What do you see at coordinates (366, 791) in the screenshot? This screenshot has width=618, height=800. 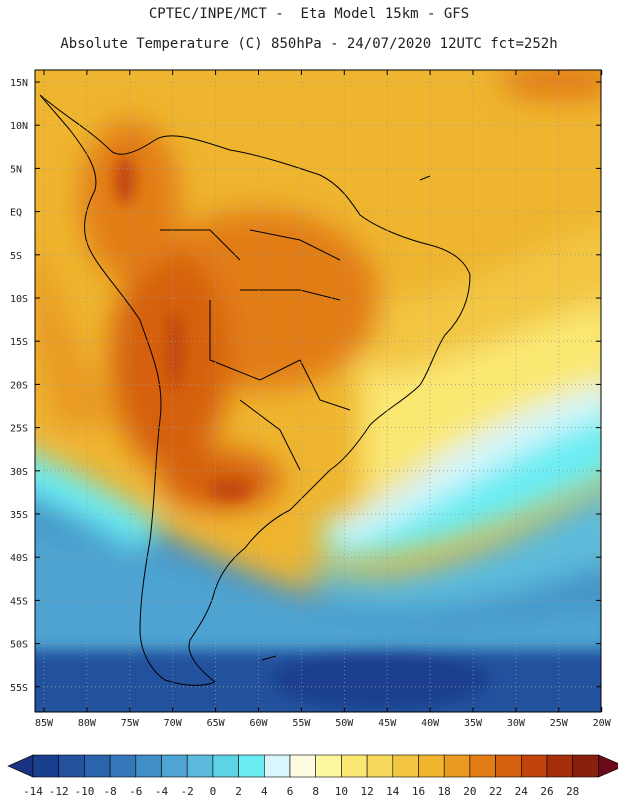 I see `colorbar-label: 12` at bounding box center [366, 791].